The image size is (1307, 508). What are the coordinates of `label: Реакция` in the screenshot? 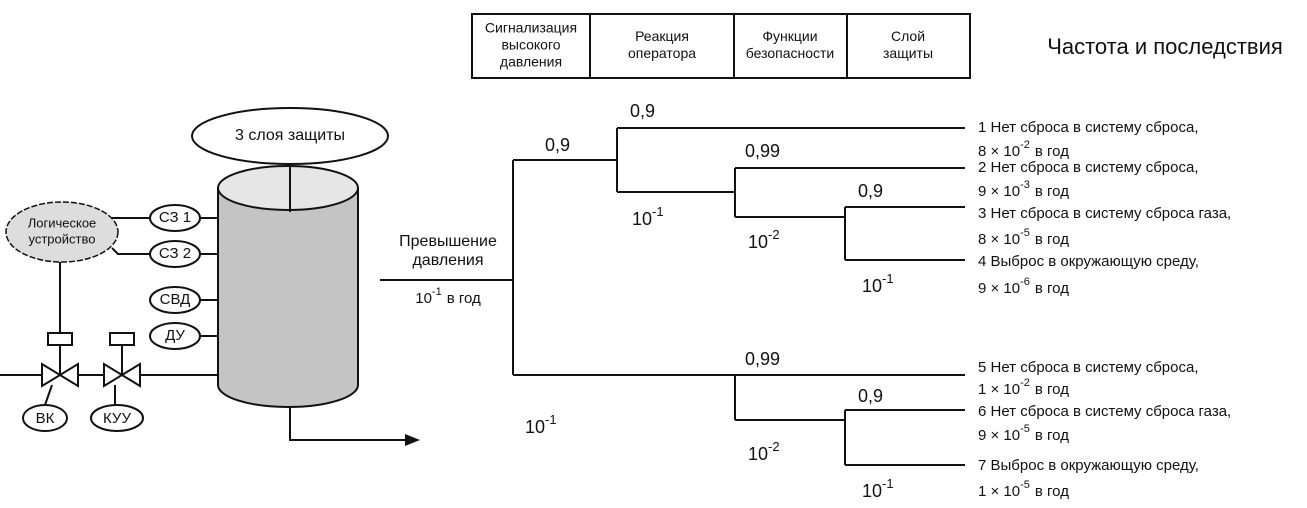 It's located at (662, 36).